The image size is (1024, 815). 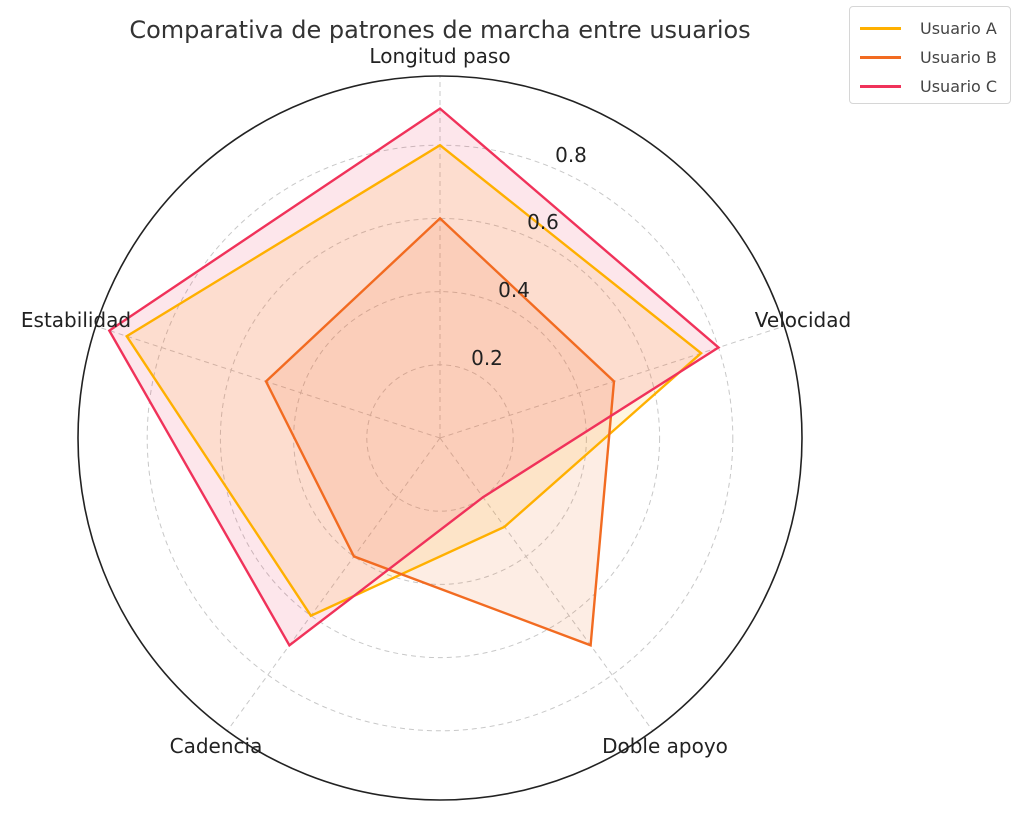 What do you see at coordinates (665, 746) in the screenshot?
I see `axis-label-doble-apoyo: Doble apoyo` at bounding box center [665, 746].